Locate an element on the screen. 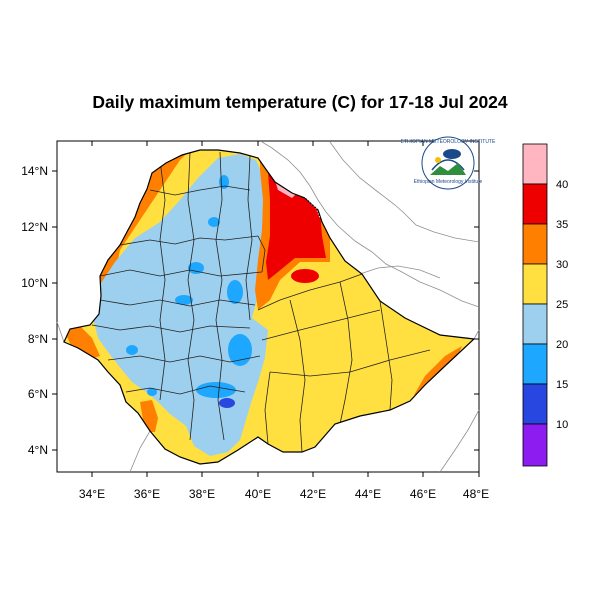 The height and width of the screenshot is (600, 600). legend-label: 10 is located at coordinates (562, 425).